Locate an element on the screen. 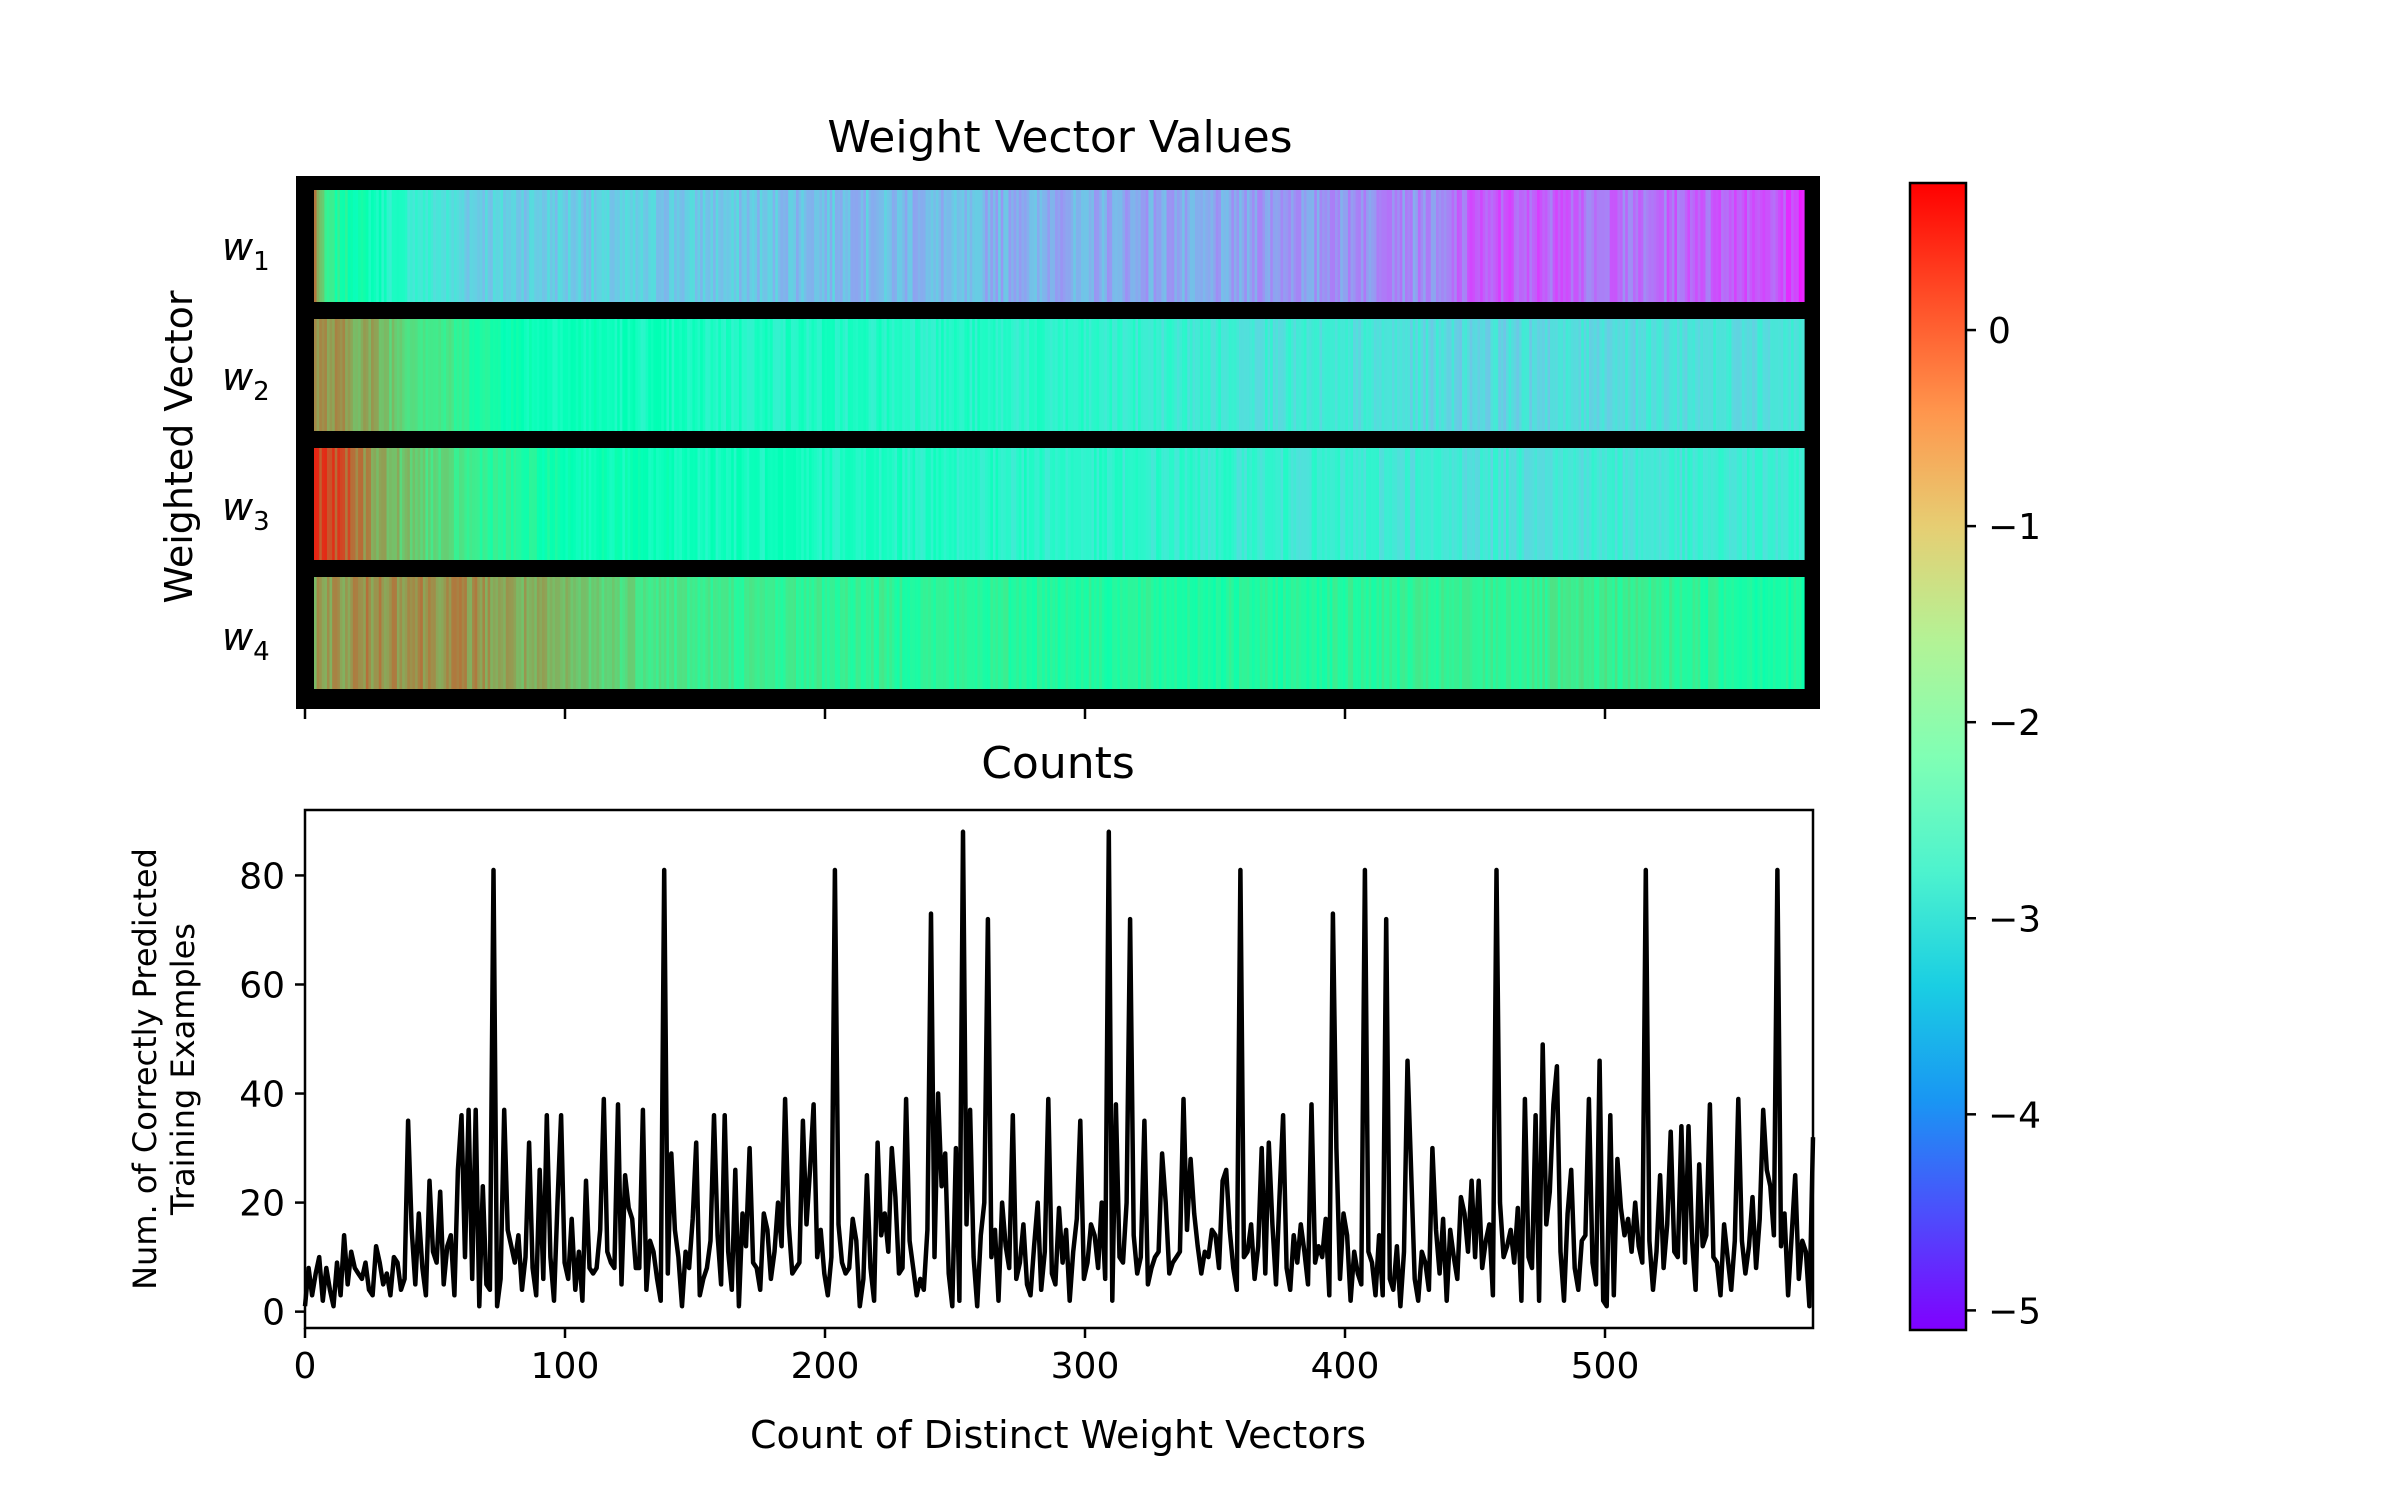 The image size is (2400, 1500). colorbar-tick-label: −4 is located at coordinates (2014, 1115).